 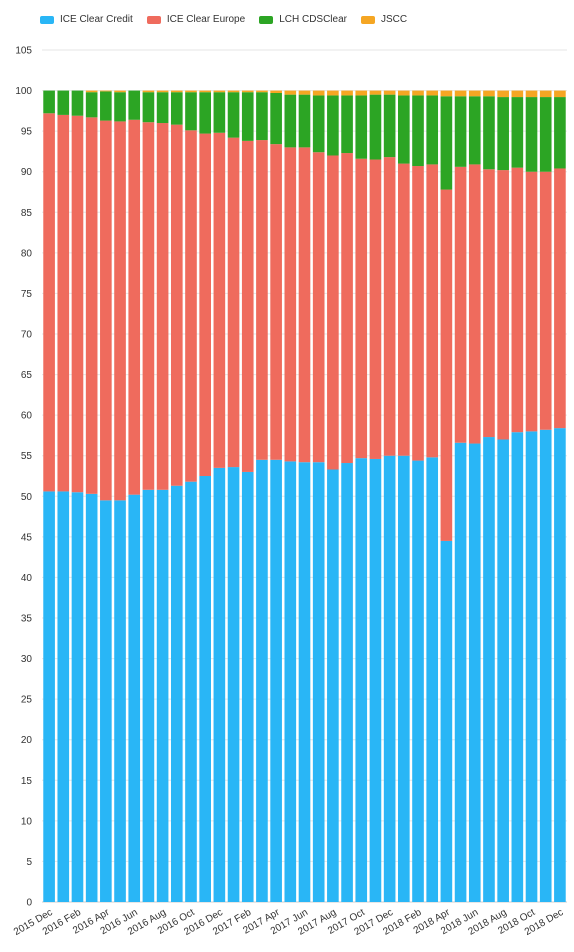 I want to click on legend-item-jscc: JSCC, so click(x=383, y=19).